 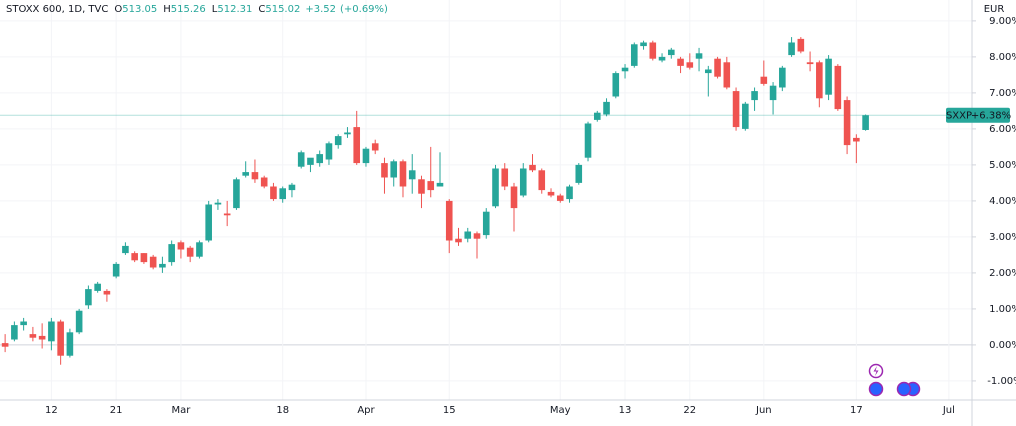 I want to click on x-tick-label: 21, so click(x=116, y=410).